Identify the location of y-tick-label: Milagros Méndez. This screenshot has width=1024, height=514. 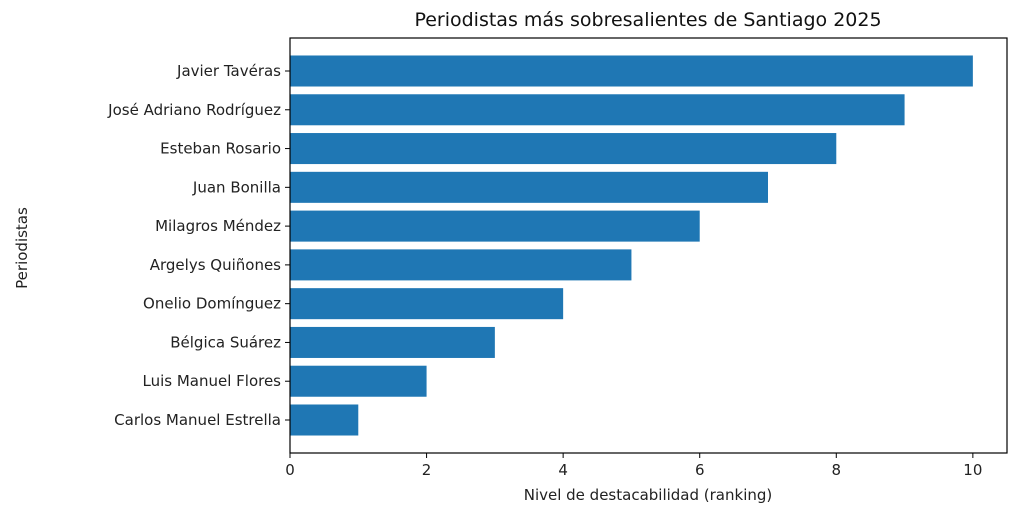
(218, 226).